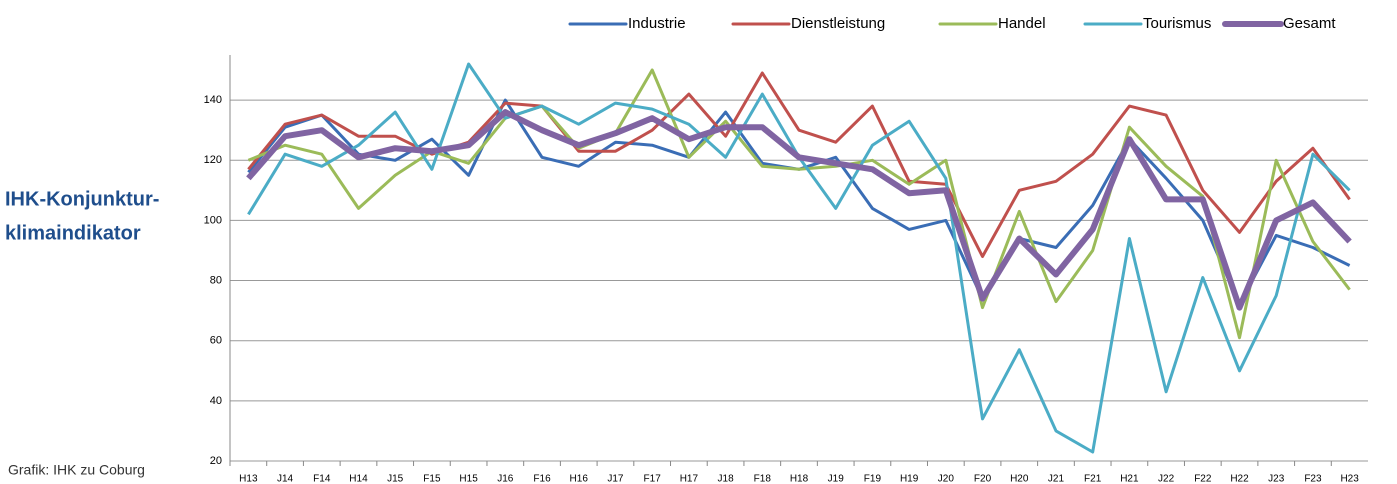 The width and height of the screenshot is (1397, 484). Describe the element at coordinates (1166, 479) in the screenshot. I see `x-tick-label: J22` at that location.